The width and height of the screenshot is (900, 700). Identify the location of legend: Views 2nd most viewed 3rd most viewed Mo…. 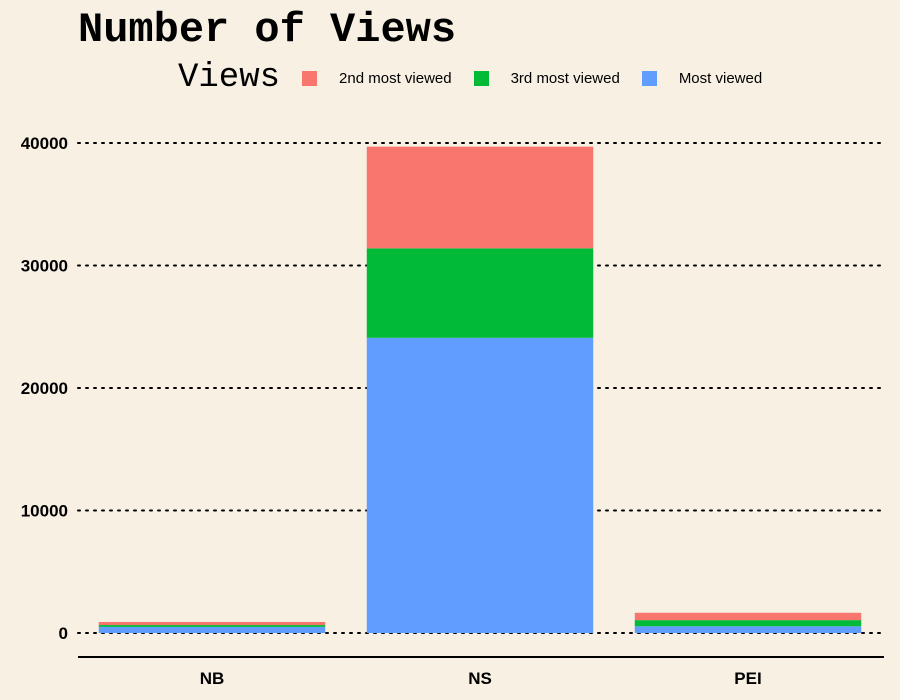
(481, 78).